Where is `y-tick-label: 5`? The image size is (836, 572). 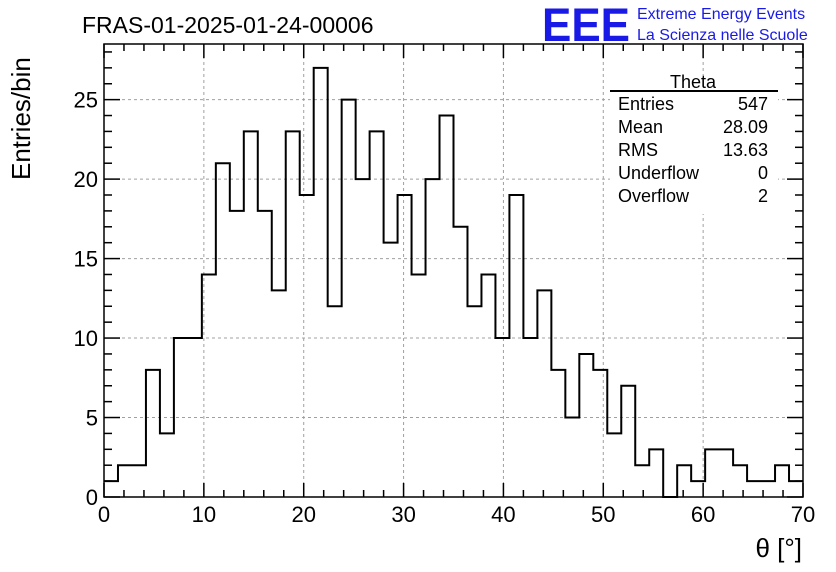
y-tick-label: 5 is located at coordinates (92, 418).